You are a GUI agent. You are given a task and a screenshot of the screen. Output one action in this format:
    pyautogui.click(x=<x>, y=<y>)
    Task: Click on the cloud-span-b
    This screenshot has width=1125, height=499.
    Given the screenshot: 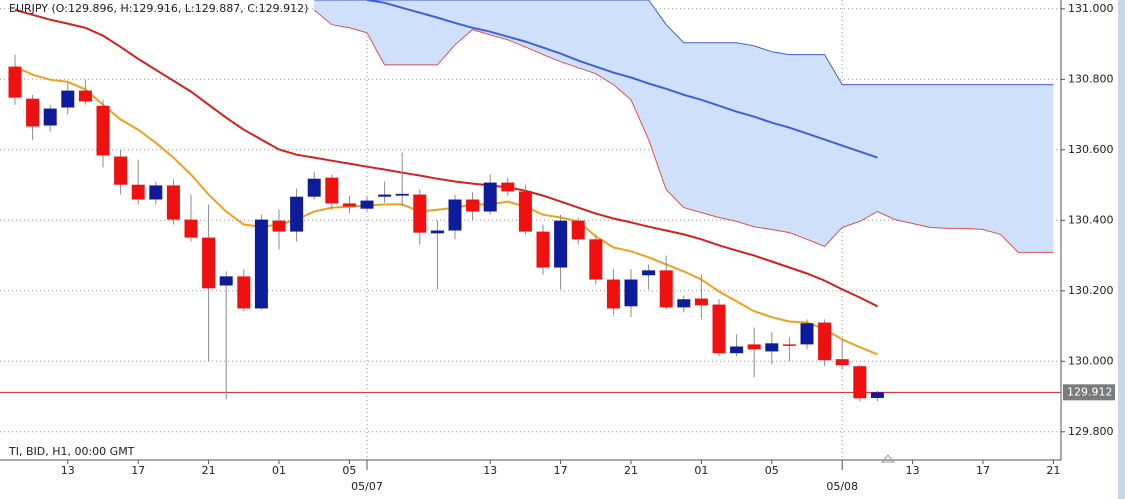 What is the action you would take?
    pyautogui.click(x=684, y=43)
    